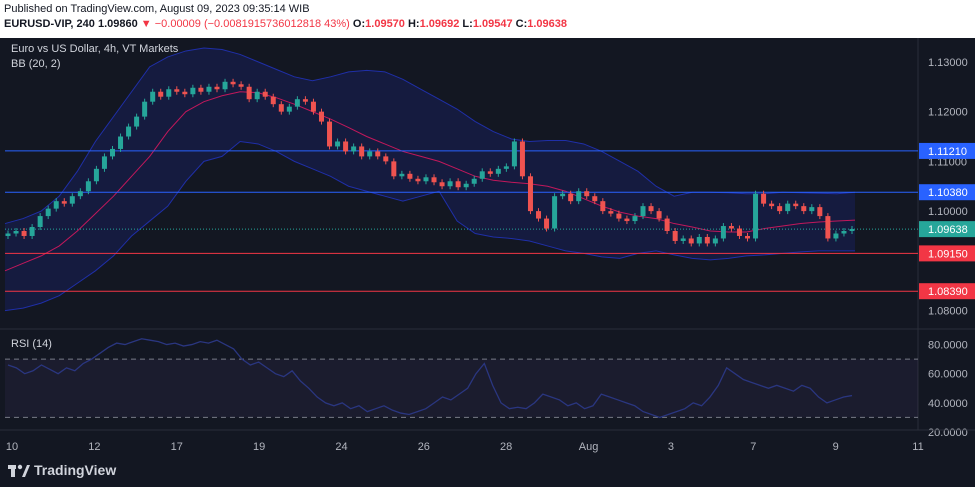 The image size is (975, 487). What do you see at coordinates (430, 378) in the screenshot?
I see `rsi-line` at bounding box center [430, 378].